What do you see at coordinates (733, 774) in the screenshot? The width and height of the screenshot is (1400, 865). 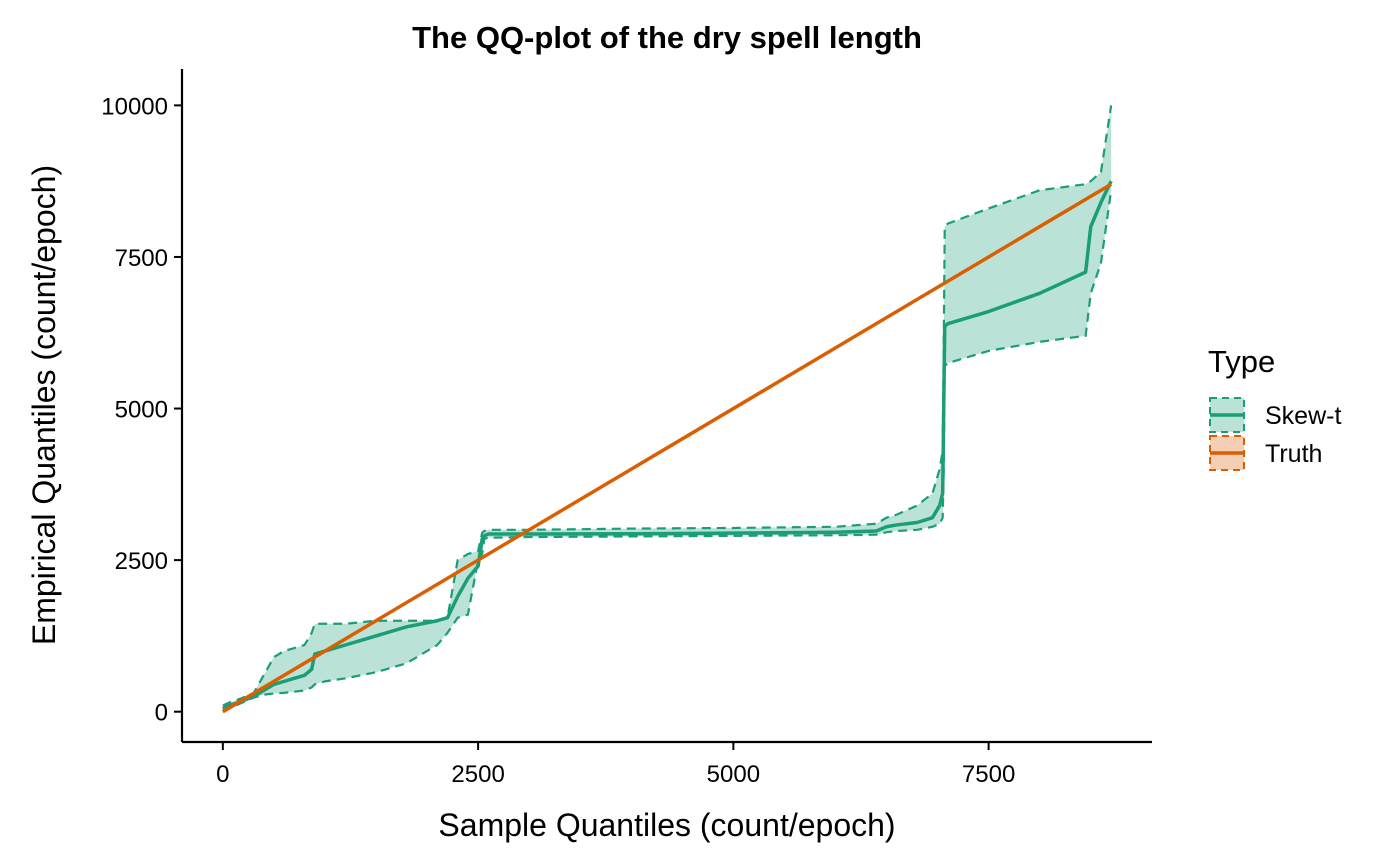 I see `x-tick-label: 5000` at bounding box center [733, 774].